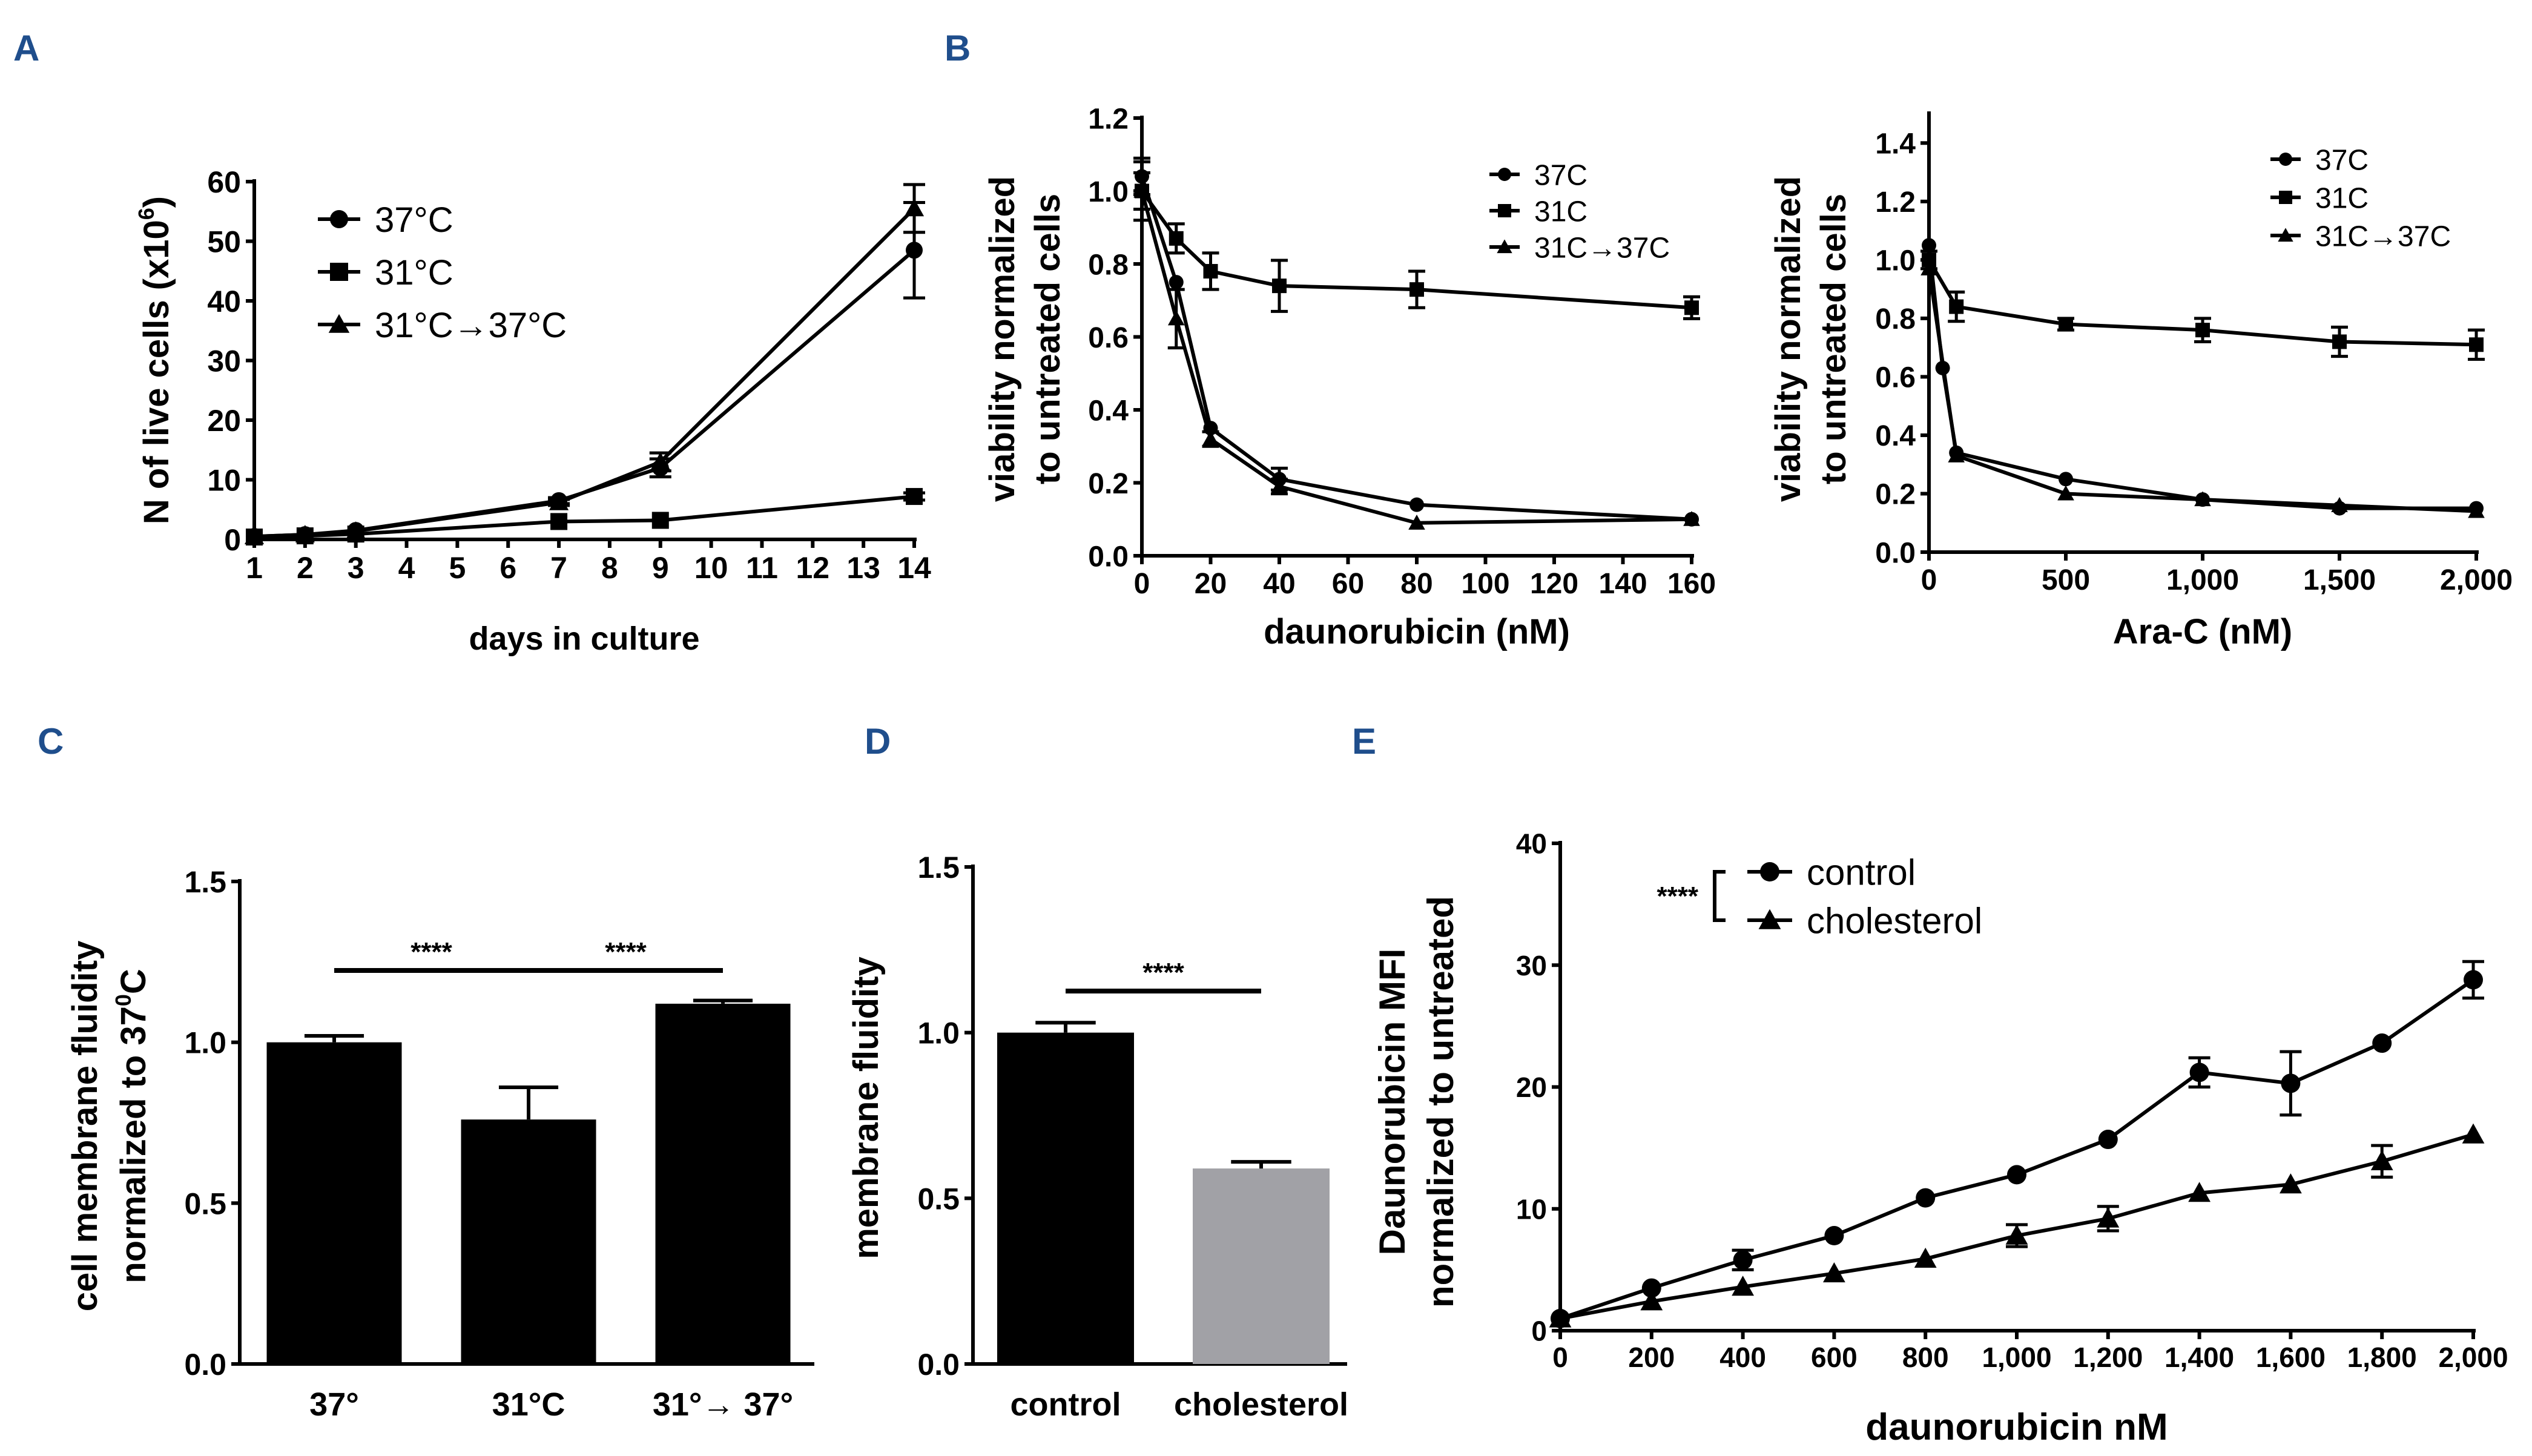 Image resolution: width=2532 pixels, height=1456 pixels. What do you see at coordinates (2202, 631) in the screenshot?
I see `x-axis-label: Ara-C (nM)` at bounding box center [2202, 631].